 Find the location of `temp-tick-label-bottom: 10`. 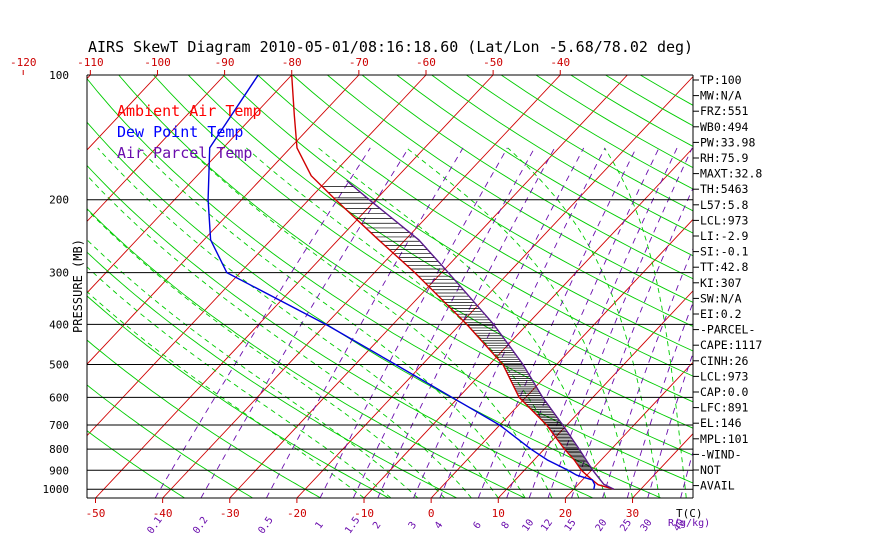

temp-tick-label-bottom: 10 is located at coordinates (498, 513).